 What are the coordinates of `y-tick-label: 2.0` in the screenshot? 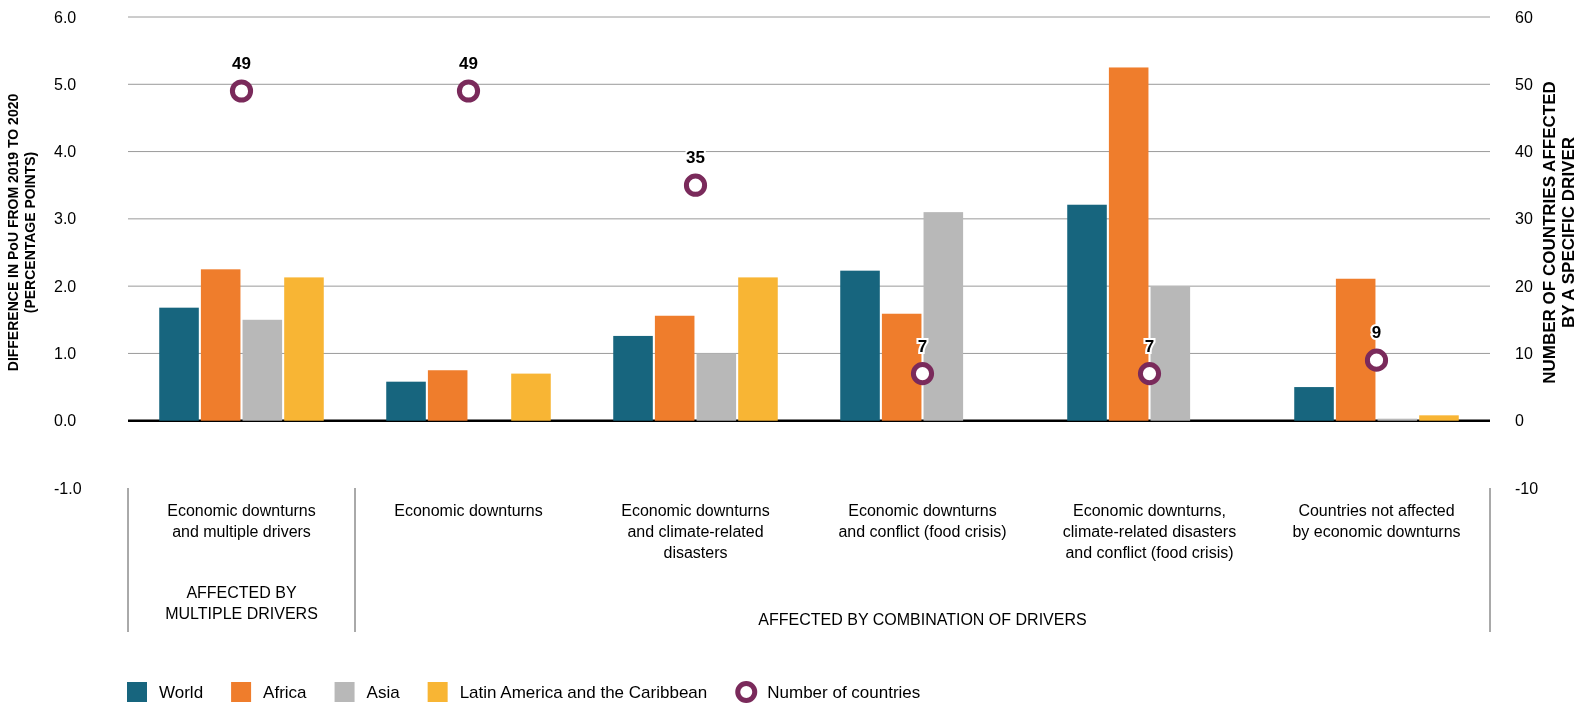 It's located at (65, 286).